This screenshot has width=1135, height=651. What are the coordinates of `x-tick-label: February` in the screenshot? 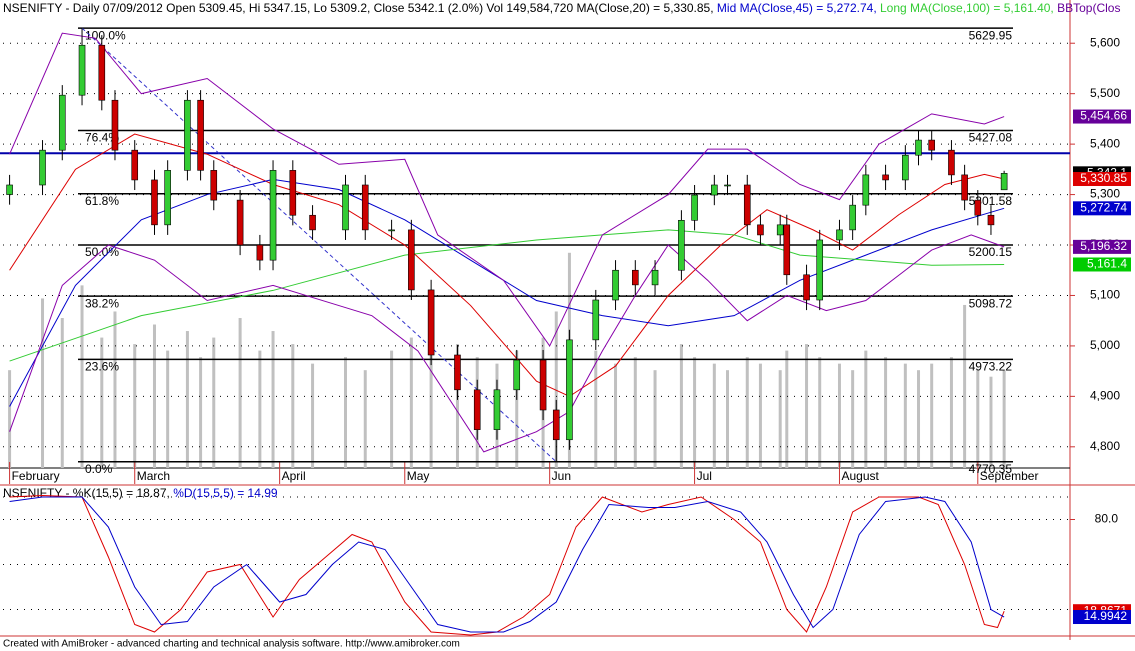 It's located at (36, 476).